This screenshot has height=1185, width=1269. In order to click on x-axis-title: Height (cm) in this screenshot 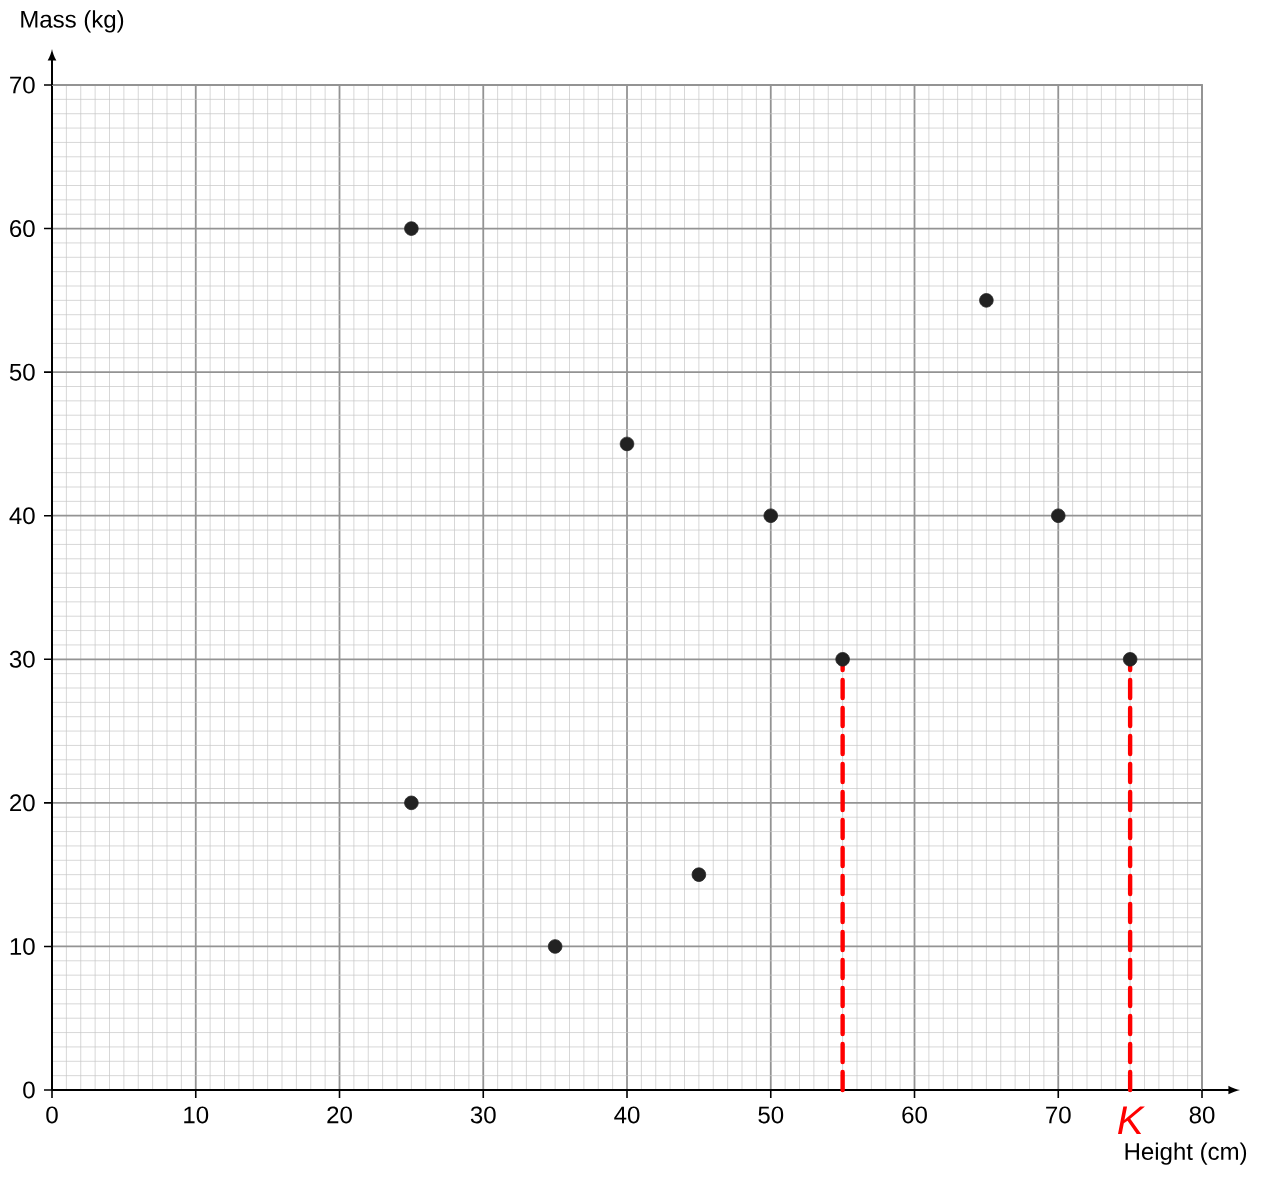, I will do `click(1186, 1153)`.